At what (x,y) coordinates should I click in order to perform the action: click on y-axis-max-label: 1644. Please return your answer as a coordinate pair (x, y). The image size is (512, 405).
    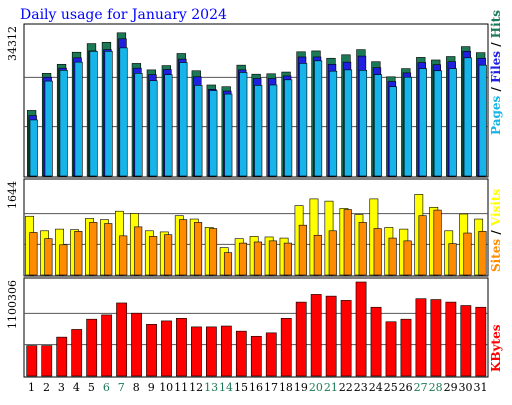
    Looking at the image, I should click on (12, 195).